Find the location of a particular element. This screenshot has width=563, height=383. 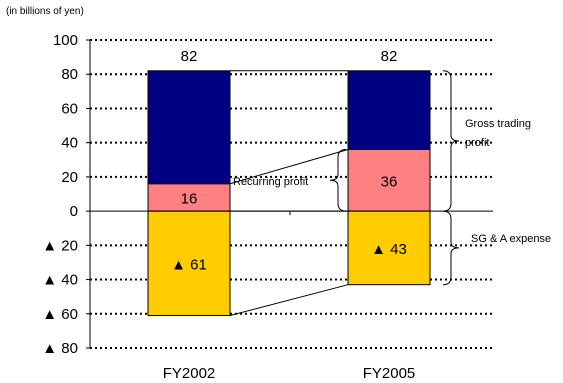

brace-sga-expense is located at coordinates (451, 248).